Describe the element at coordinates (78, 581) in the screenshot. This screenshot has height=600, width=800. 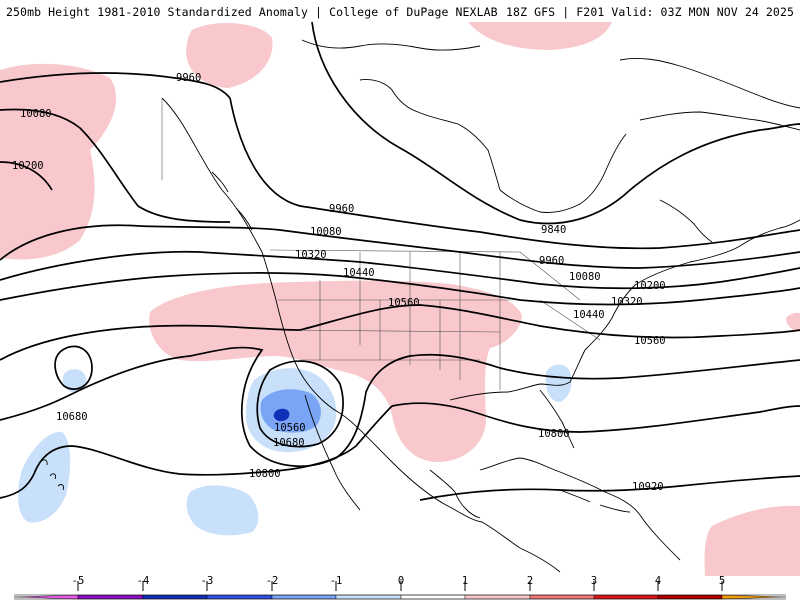
I see `colorbar-tick-label: -5` at that location.